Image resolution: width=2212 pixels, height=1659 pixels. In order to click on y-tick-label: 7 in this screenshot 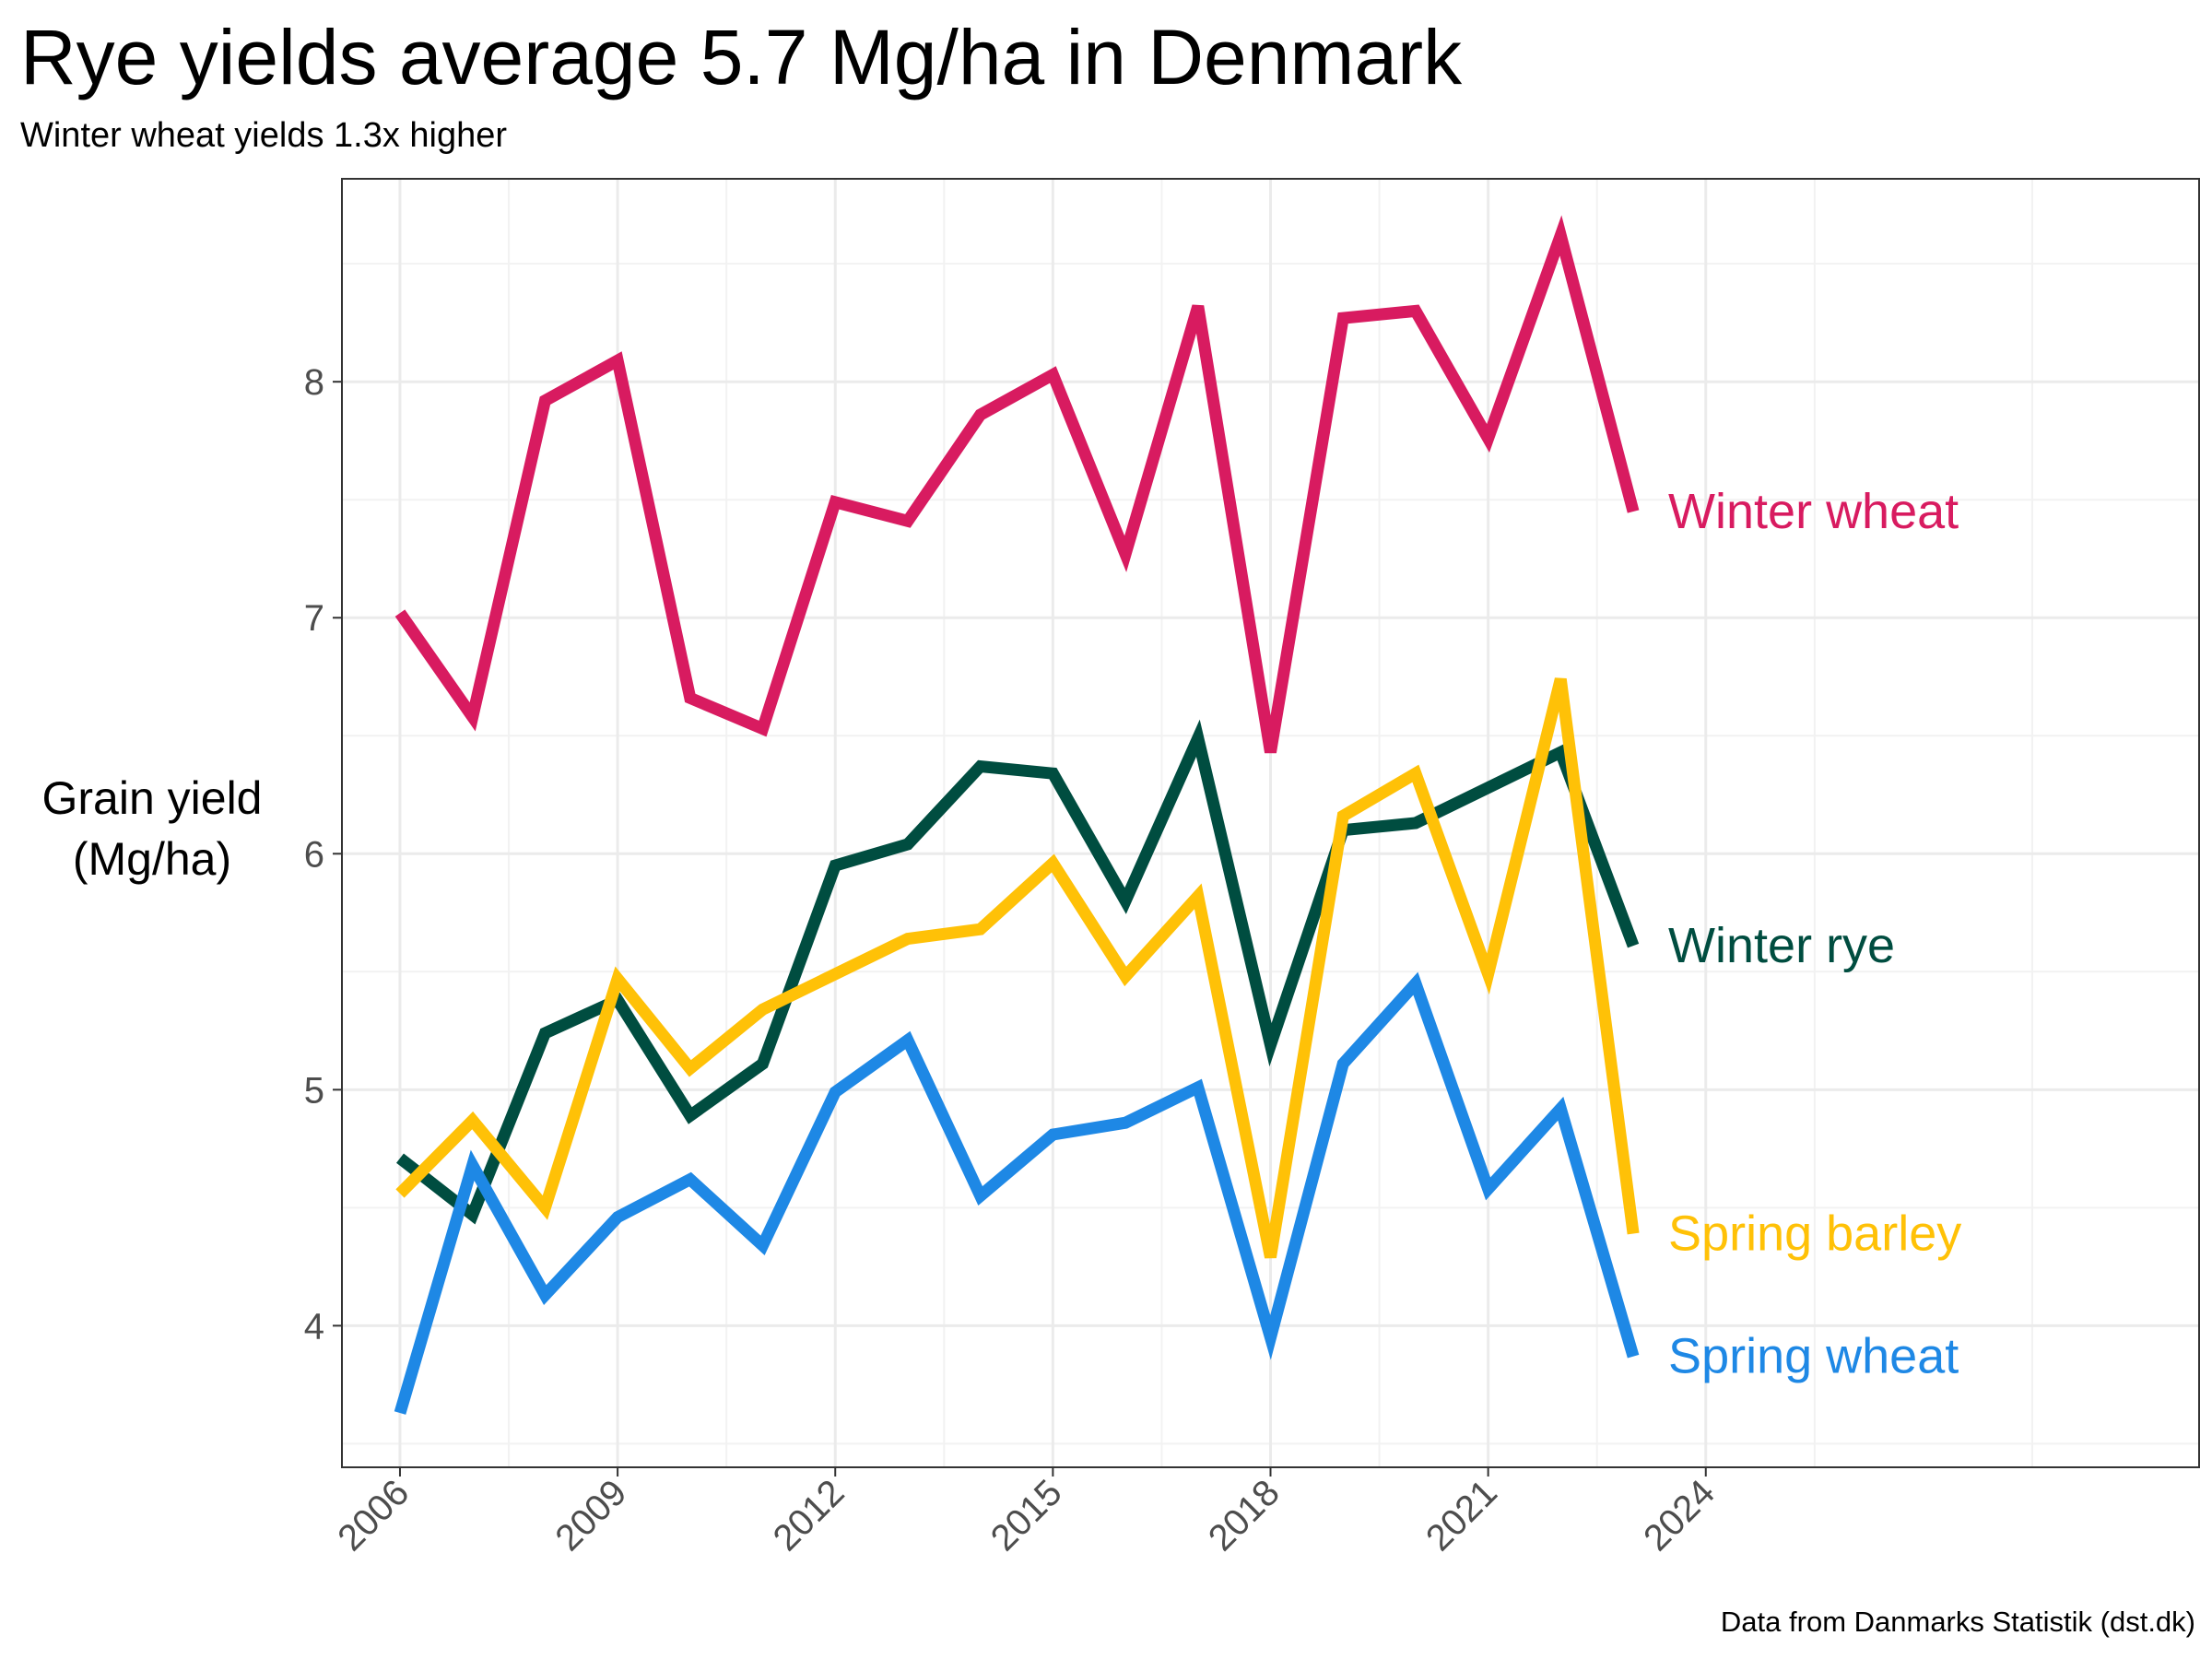, I will do `click(314, 618)`.